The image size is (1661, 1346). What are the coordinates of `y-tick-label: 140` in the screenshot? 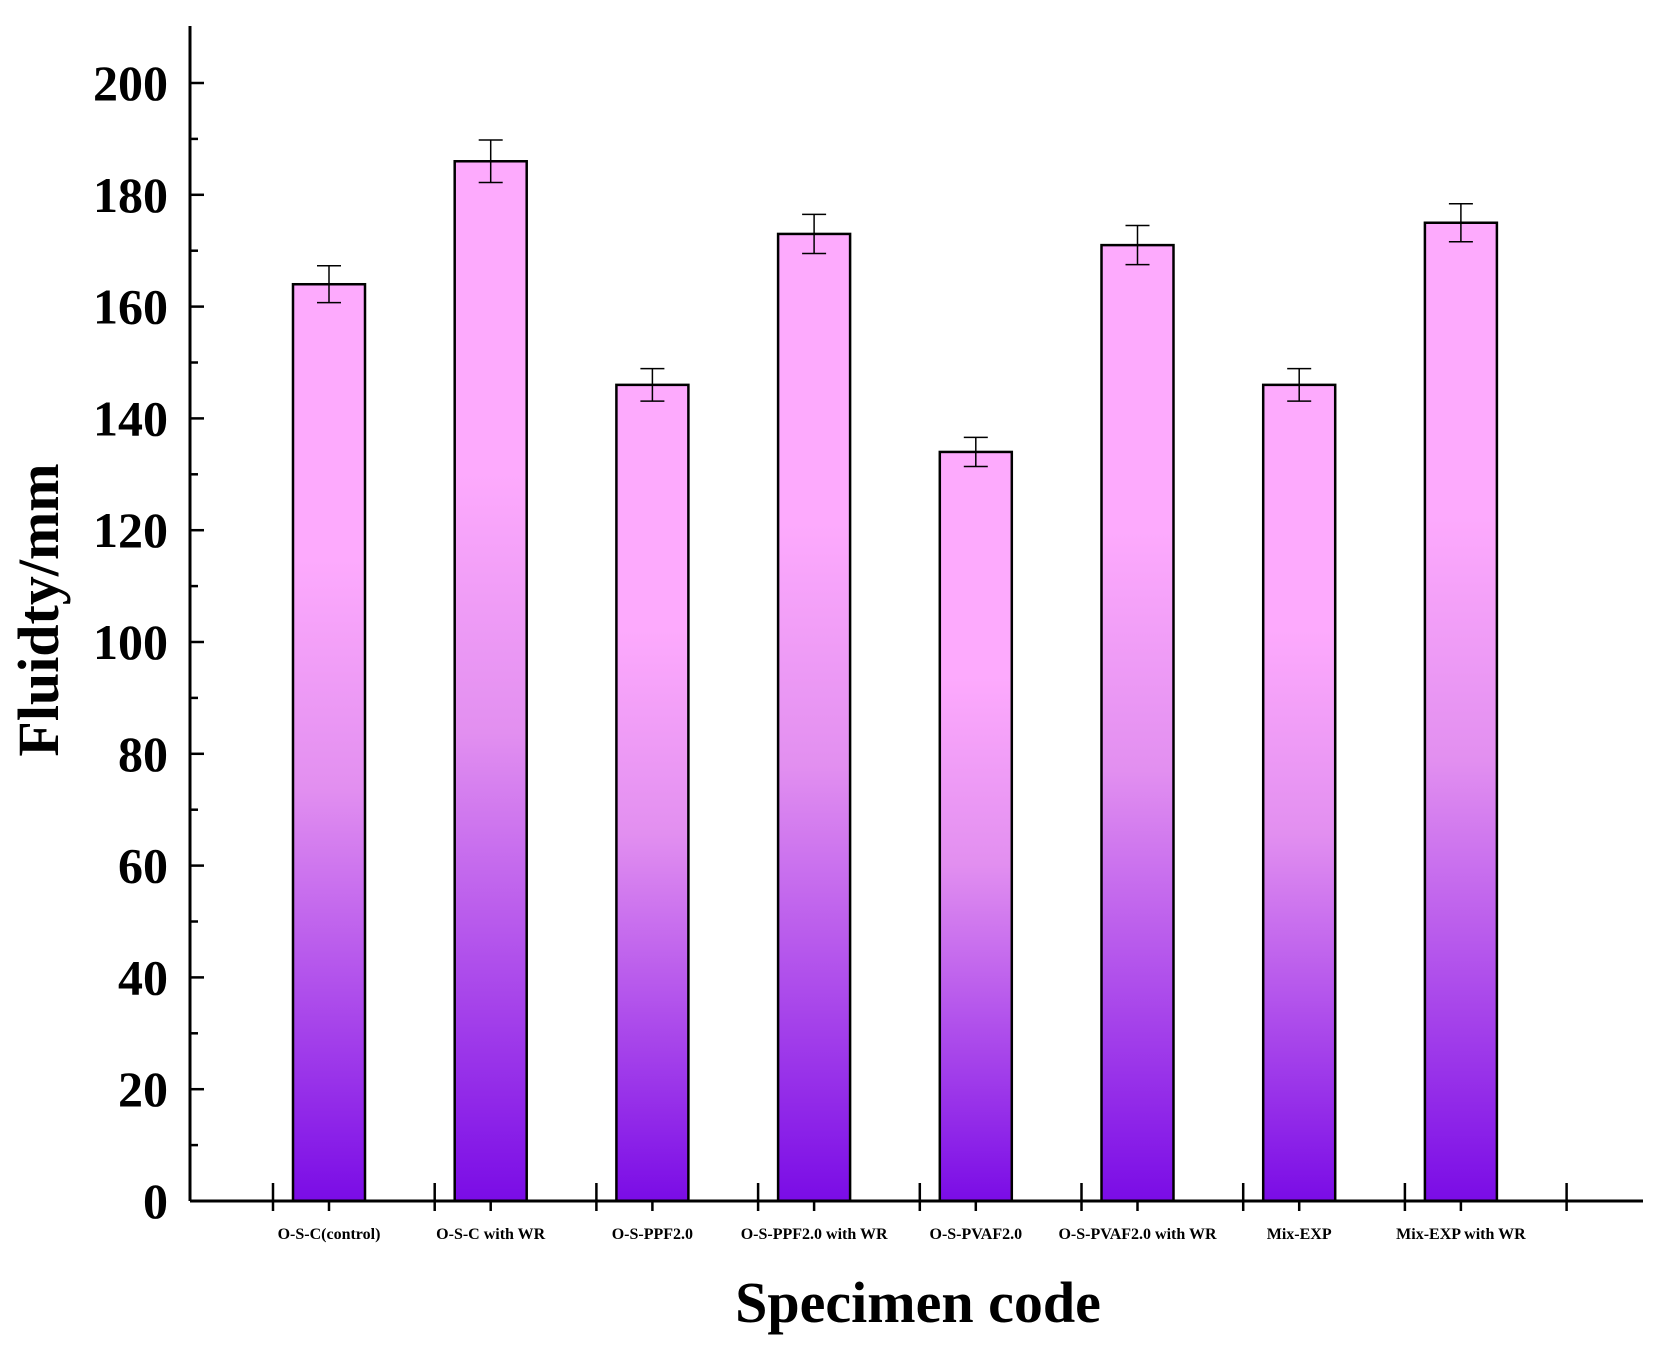 It's located at (130, 418).